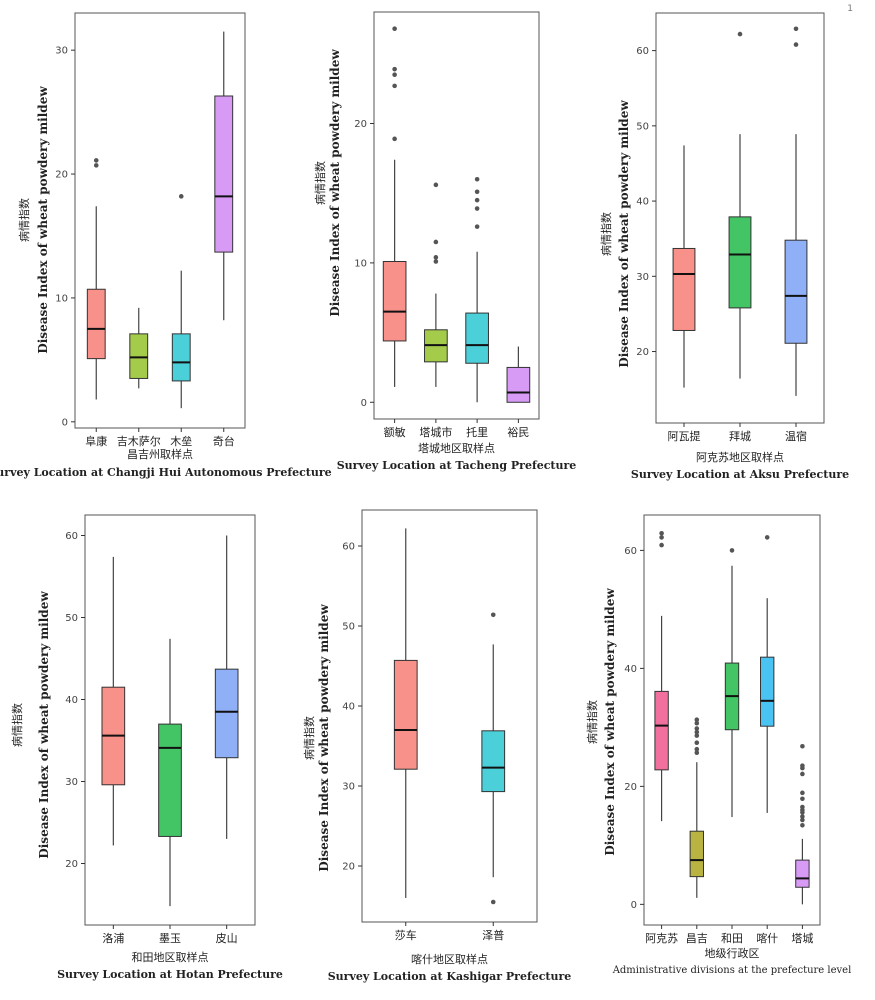 This screenshot has height=1000, width=875. Describe the element at coordinates (697, 938) in the screenshot. I see `category-label: 昌吉` at that location.